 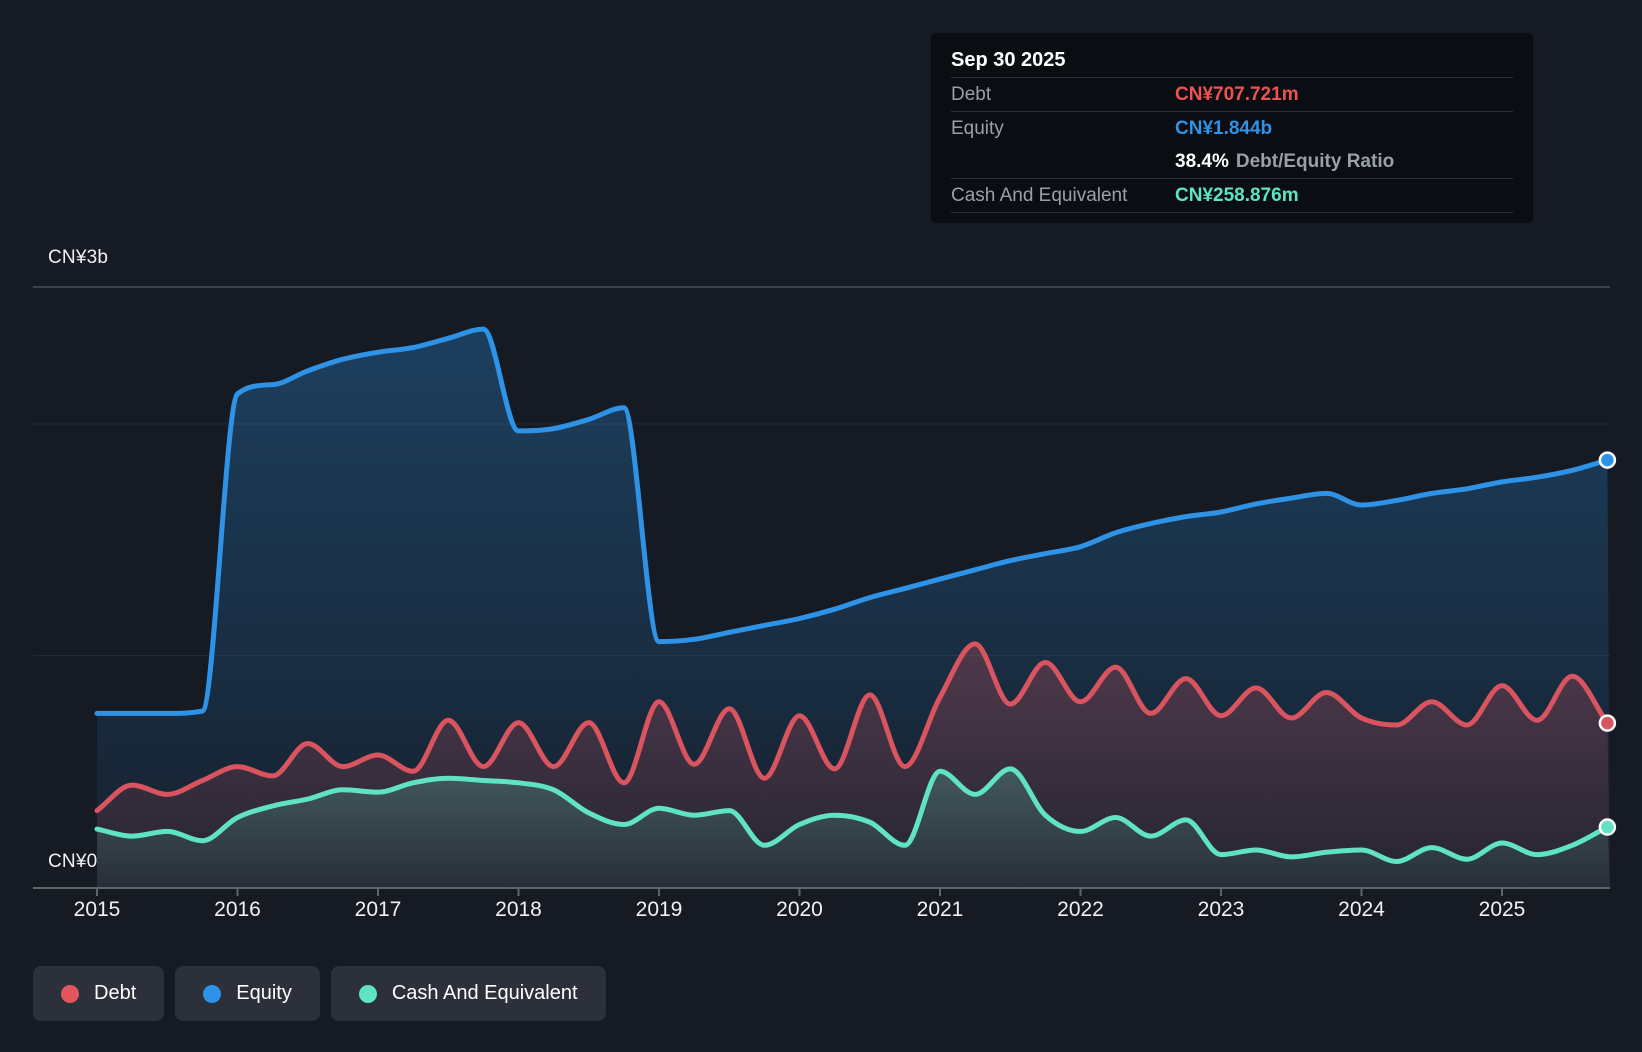 I want to click on x-axis-label-2025: 2025, so click(x=1502, y=909).